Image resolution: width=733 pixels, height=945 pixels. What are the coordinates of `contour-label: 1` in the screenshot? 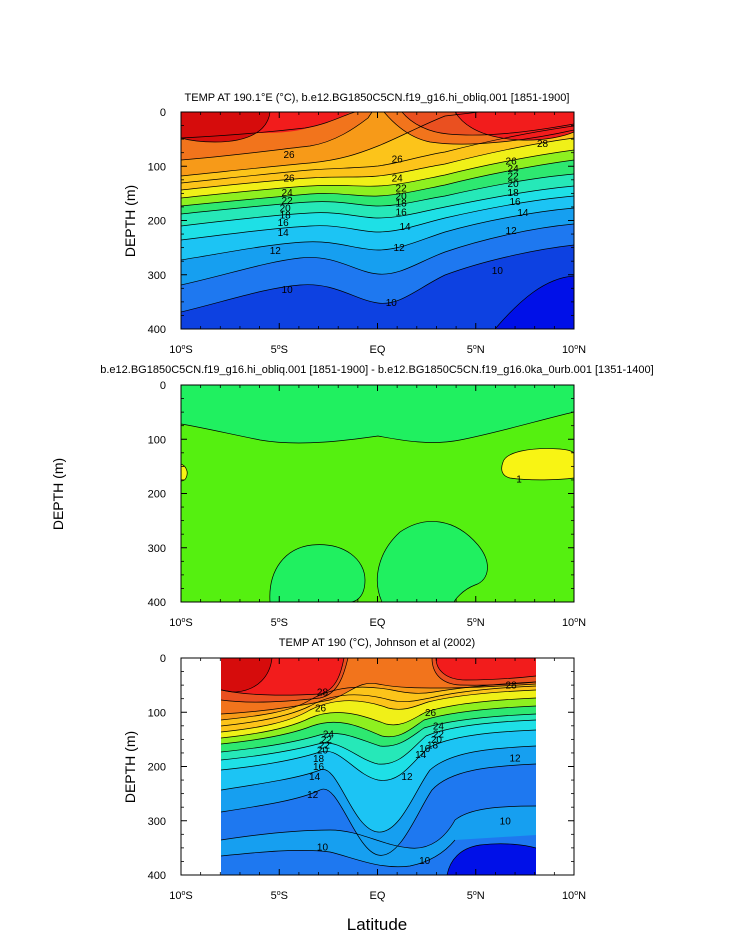 It's located at (519, 479).